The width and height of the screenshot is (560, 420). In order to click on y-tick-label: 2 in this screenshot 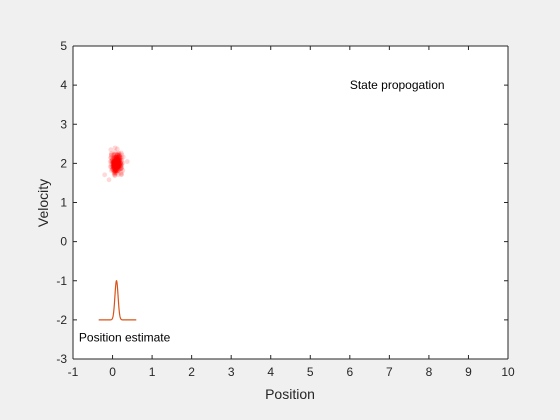, I will do `click(63, 163)`.